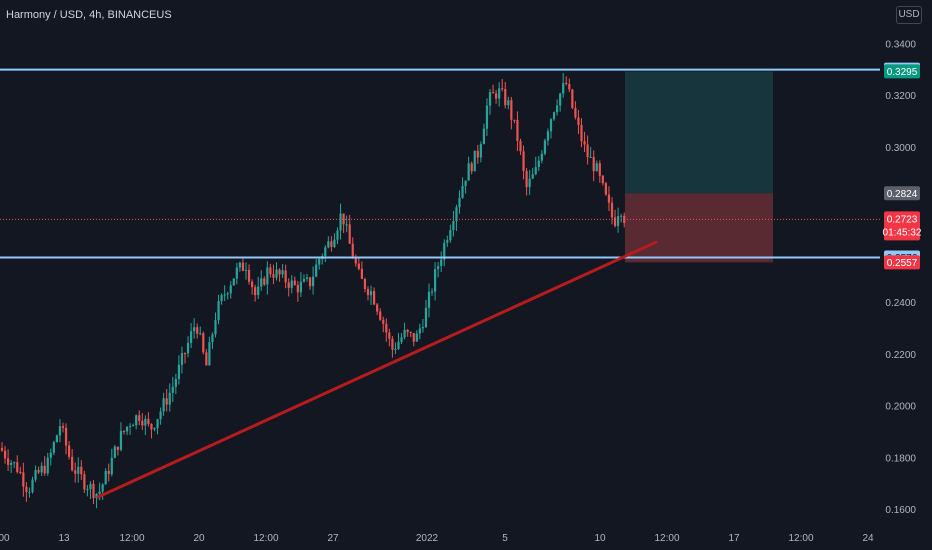 The width and height of the screenshot is (932, 550). I want to click on price-axis-tick-label: 0.2000, so click(900, 407).